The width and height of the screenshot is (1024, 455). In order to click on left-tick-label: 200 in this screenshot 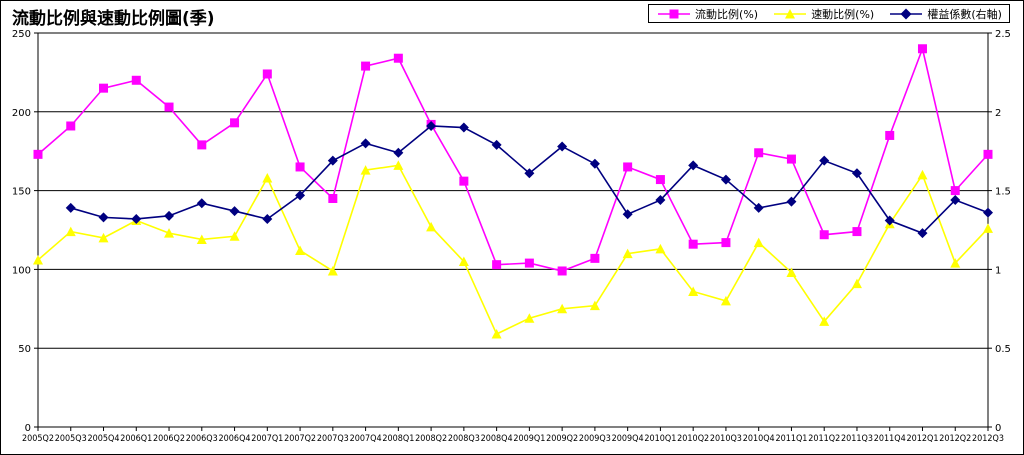, I will do `click(21, 113)`.